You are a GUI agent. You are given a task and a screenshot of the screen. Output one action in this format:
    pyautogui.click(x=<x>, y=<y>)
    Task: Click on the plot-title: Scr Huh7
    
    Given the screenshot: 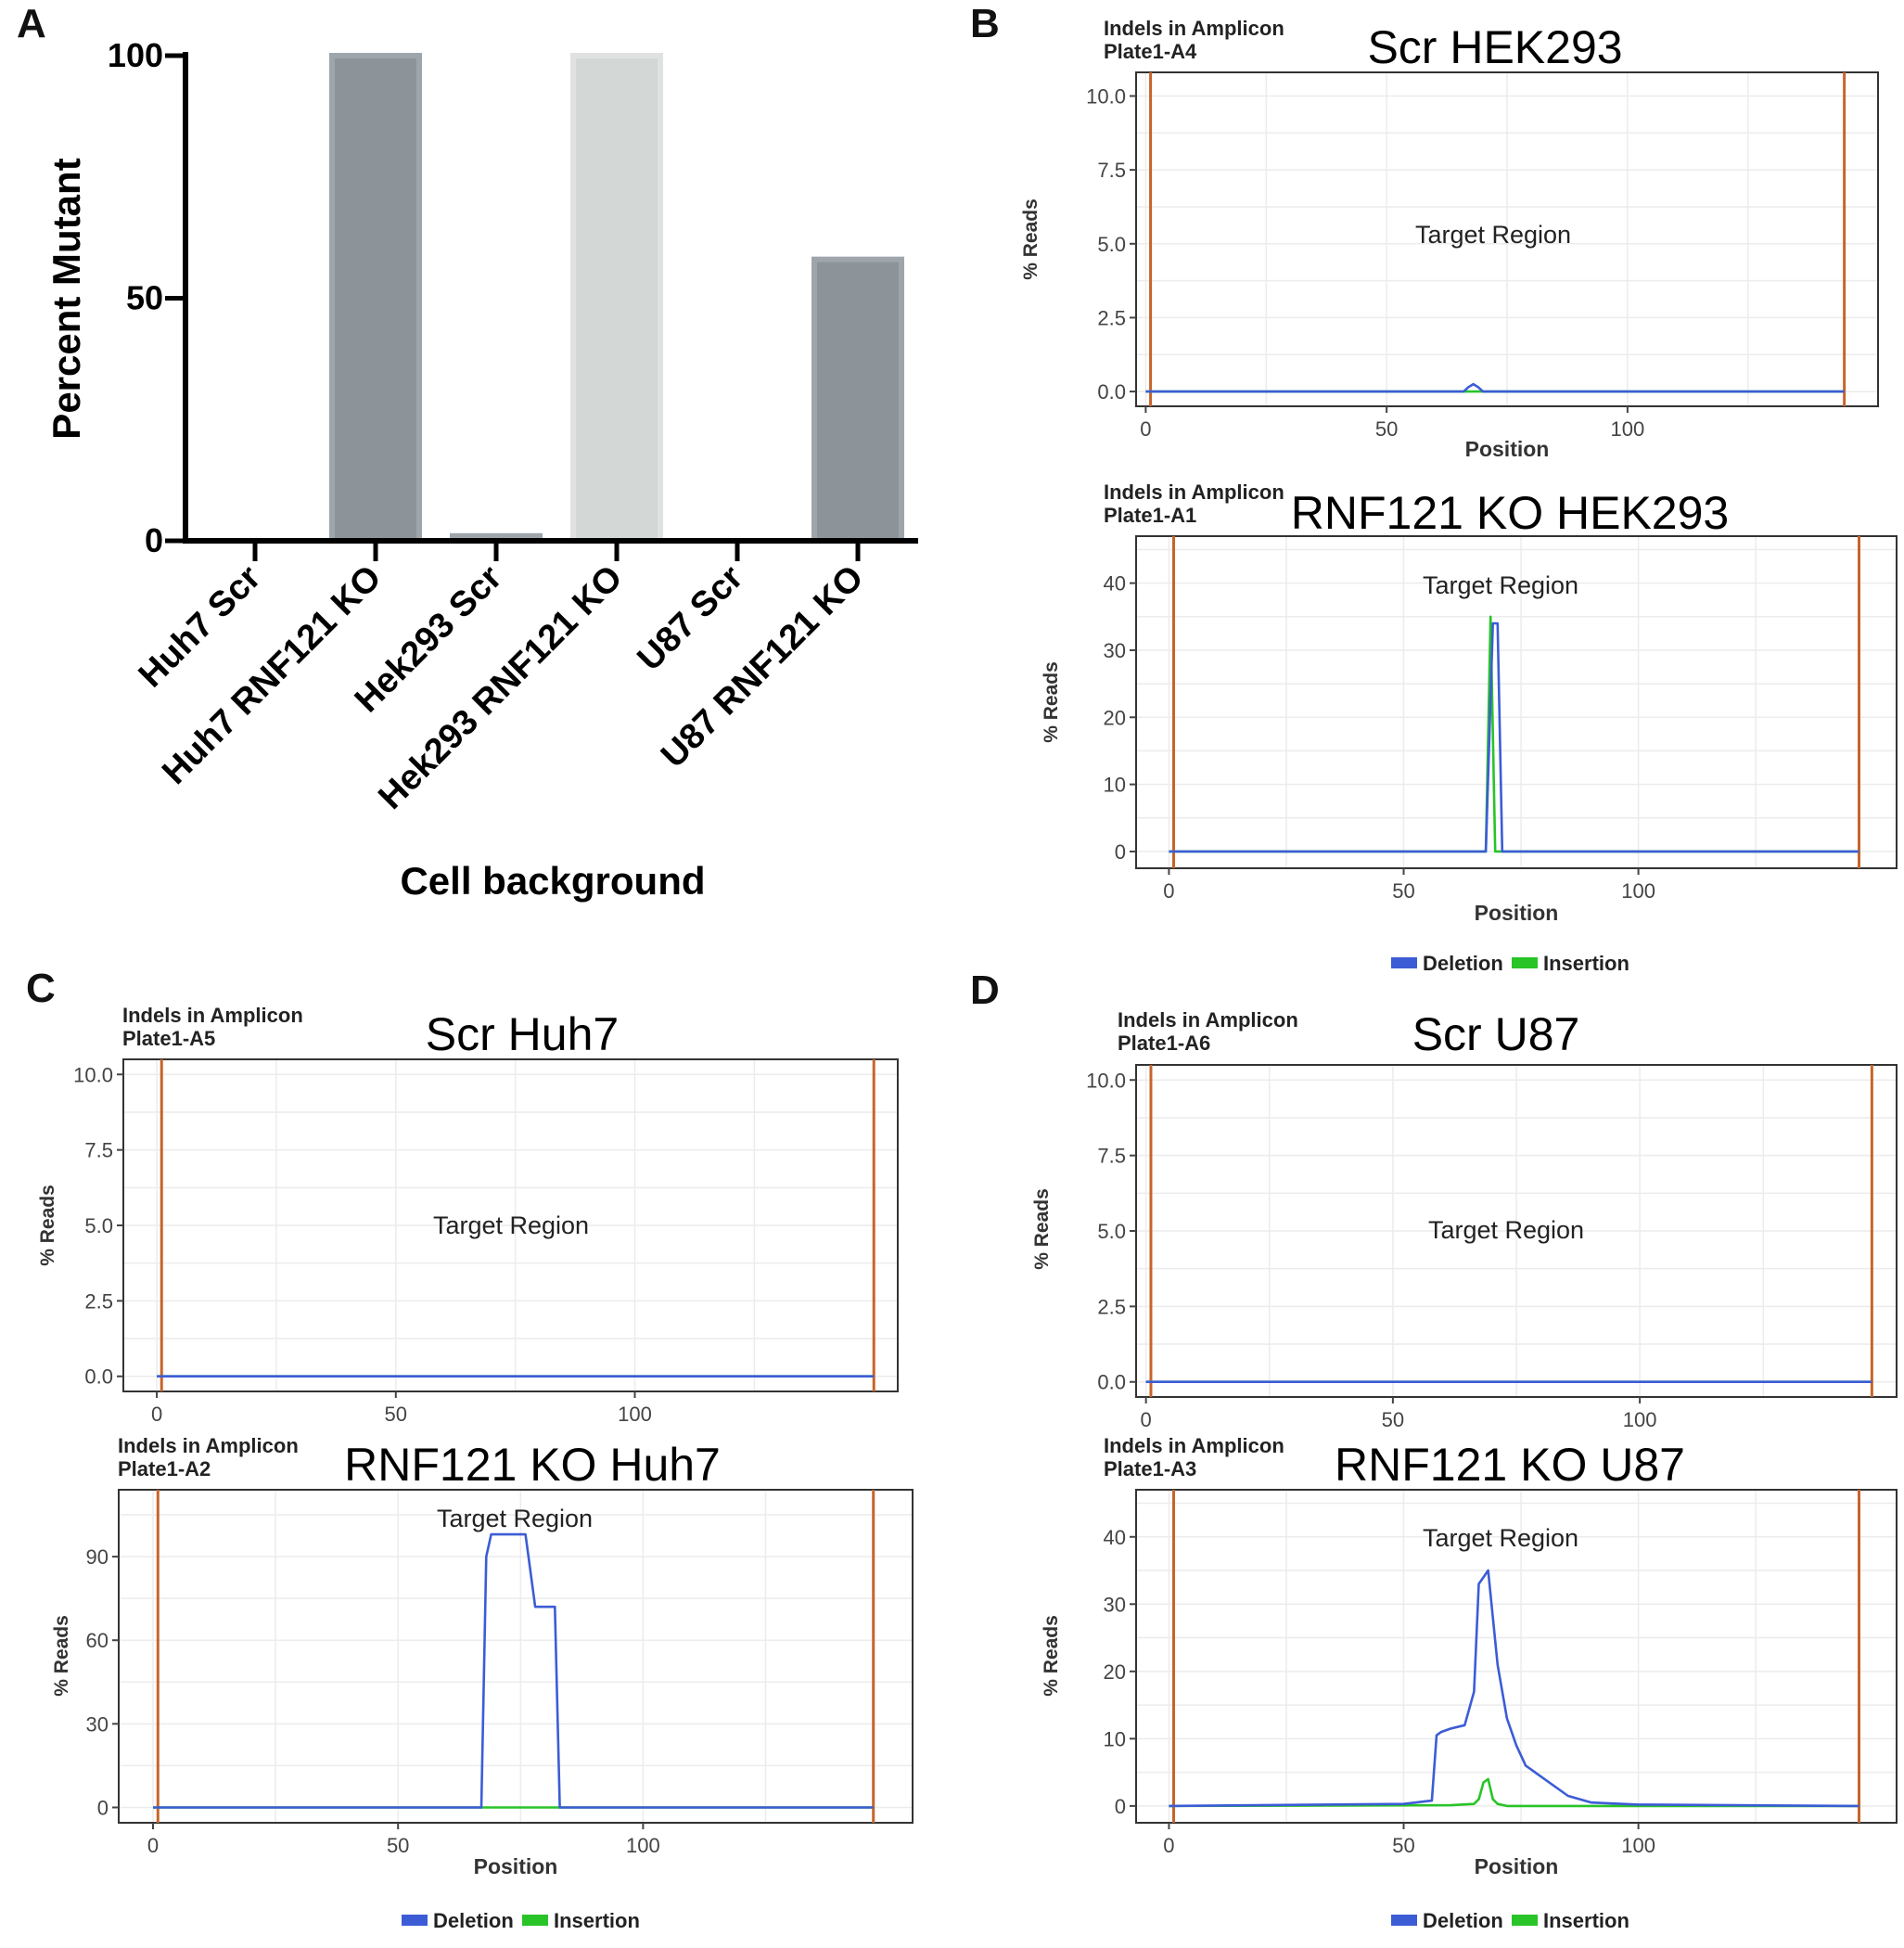 What is the action you would take?
    pyautogui.click(x=522, y=1034)
    